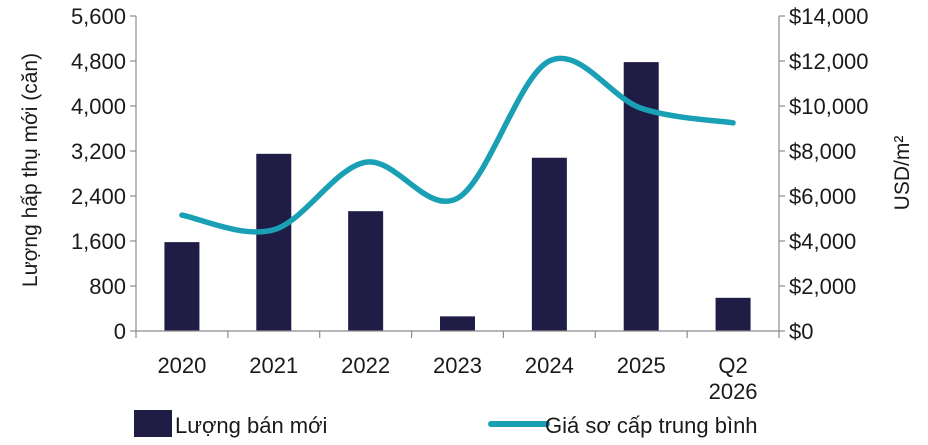 The image size is (928, 445). What do you see at coordinates (98, 241) in the screenshot?
I see `y-left-tick-label-2: 1,600` at bounding box center [98, 241].